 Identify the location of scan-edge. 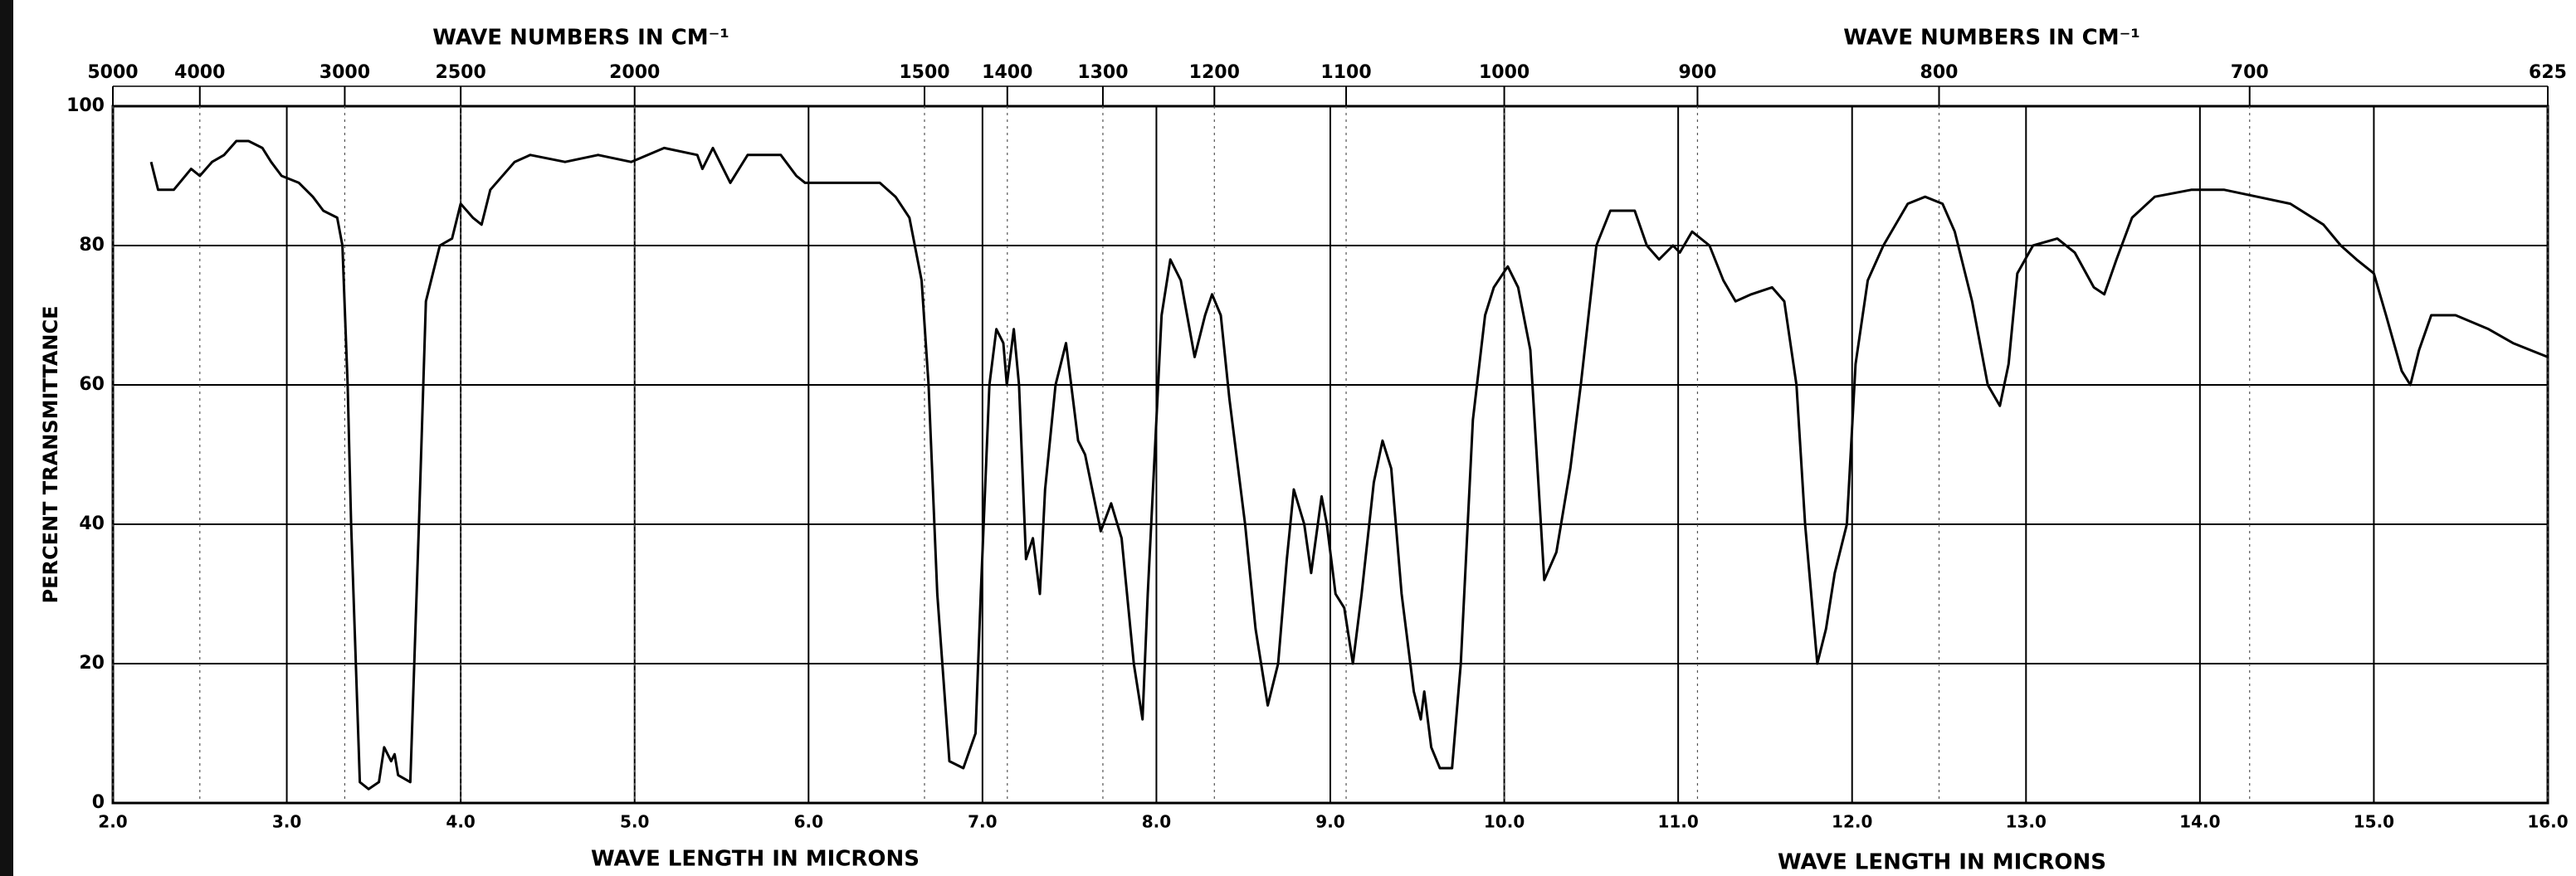
(6, 438).